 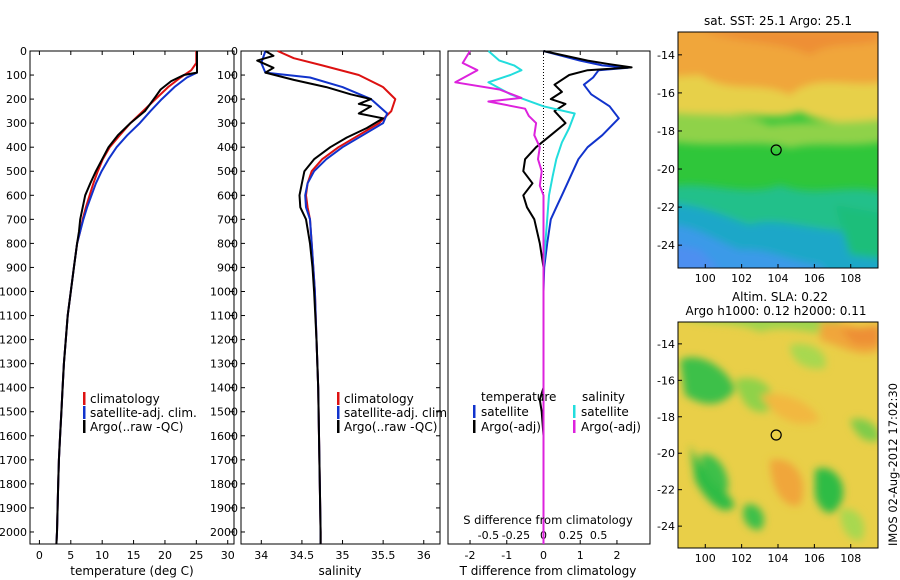 I want to click on lat-tick-label: -14, so click(x=666, y=55).